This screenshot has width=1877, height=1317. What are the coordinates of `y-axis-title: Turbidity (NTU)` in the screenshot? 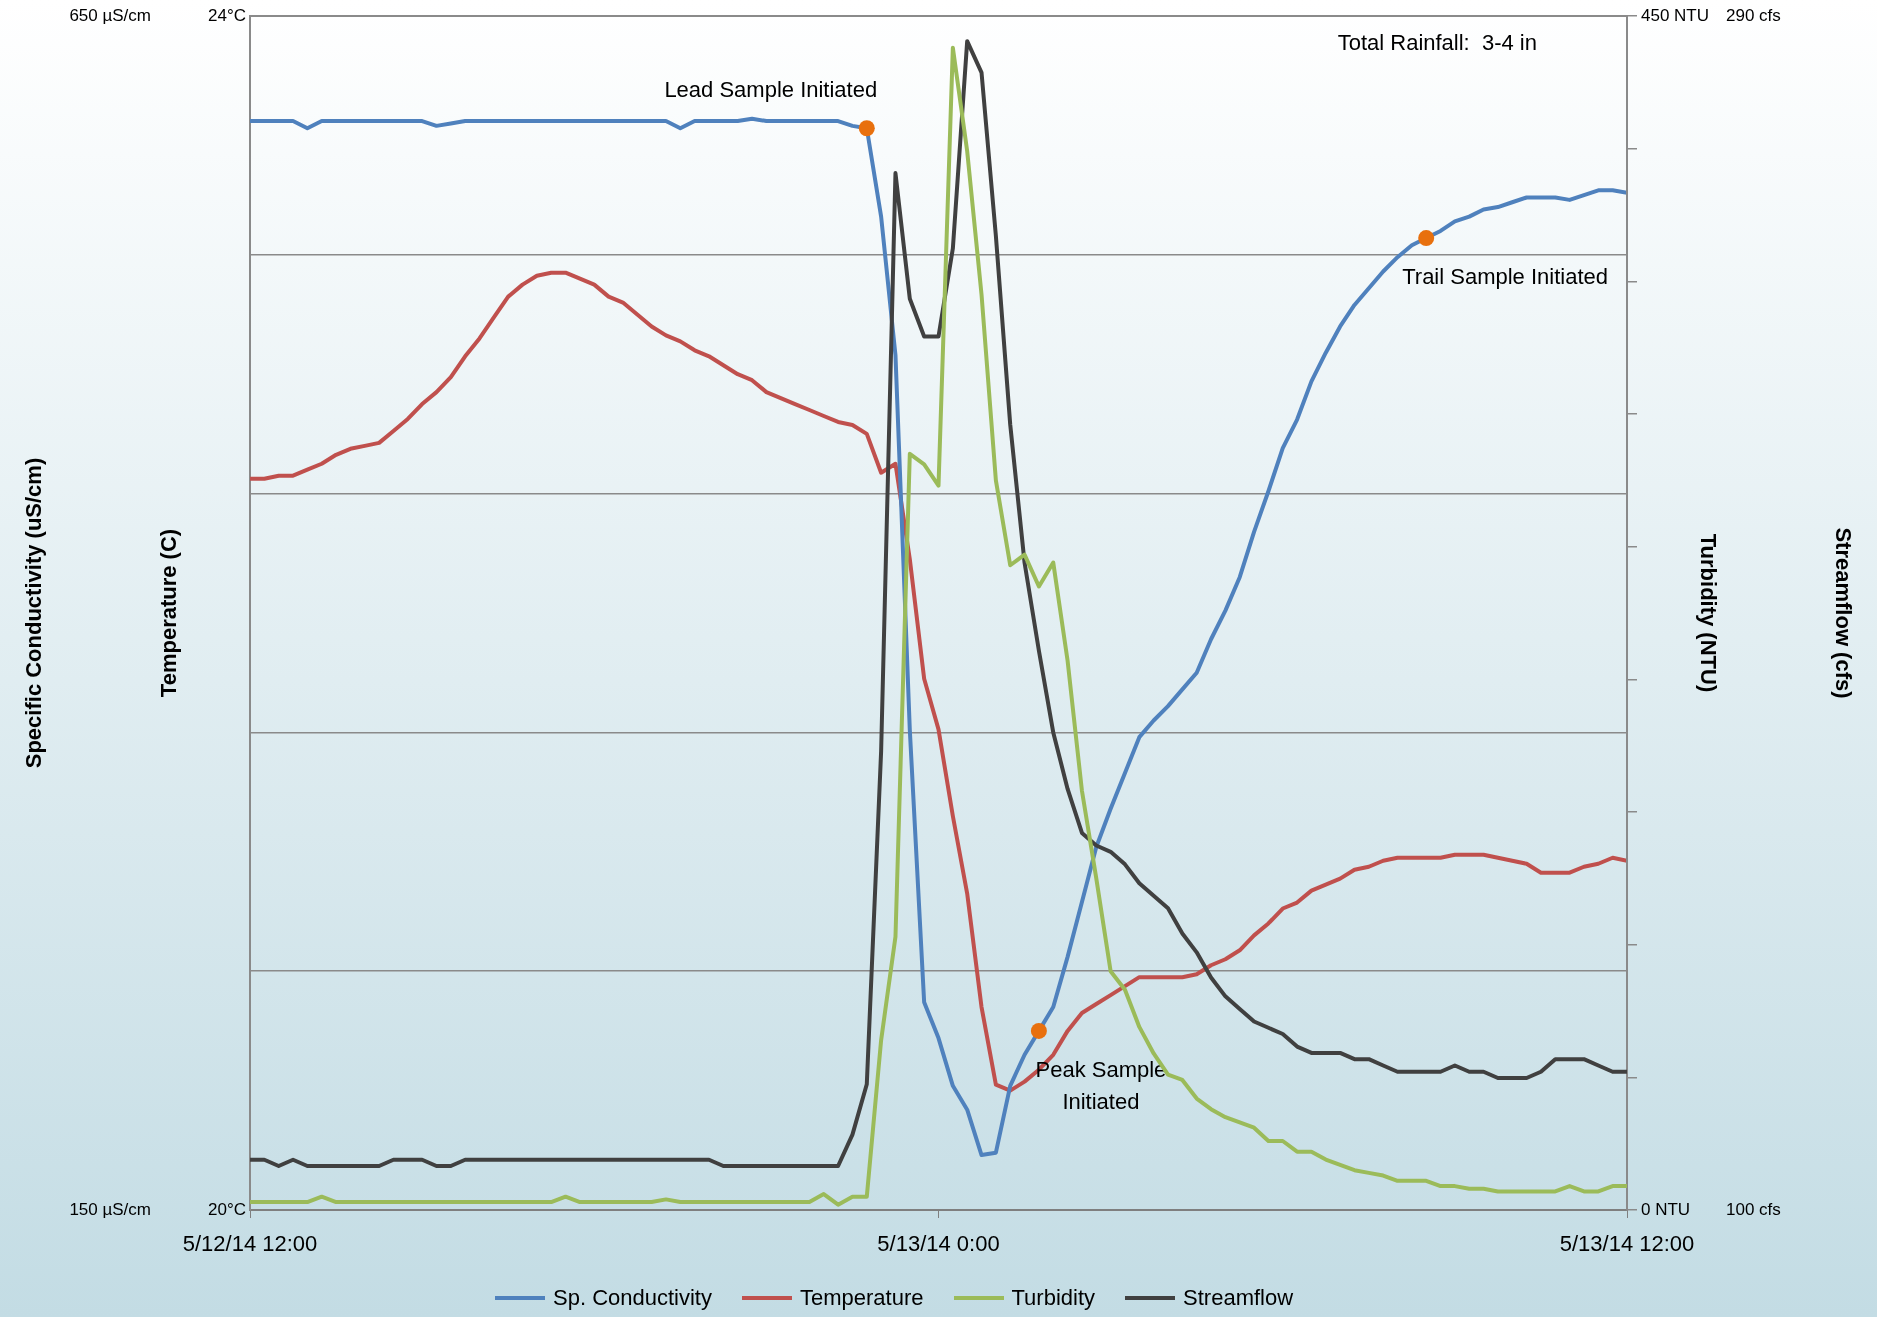 It's located at (1708, 613).